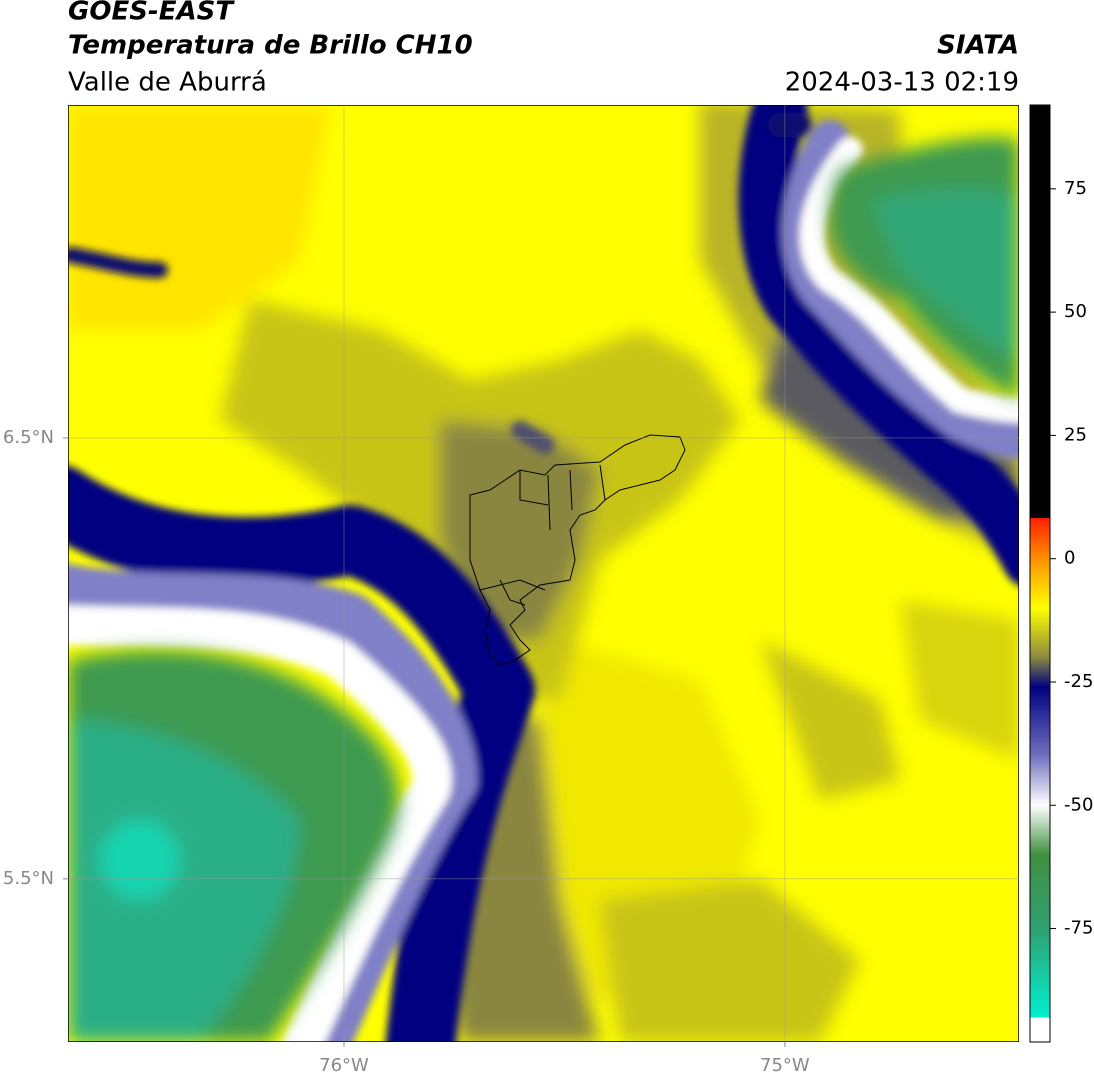 The width and height of the screenshot is (1094, 1078). What do you see at coordinates (1078, 928) in the screenshot?
I see `colorbar-tick-label: -75` at bounding box center [1078, 928].